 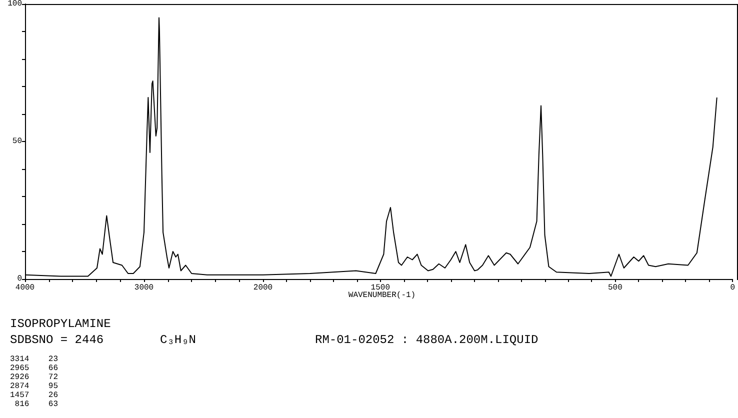 I want to click on text: 2874 95, so click(x=34, y=386).